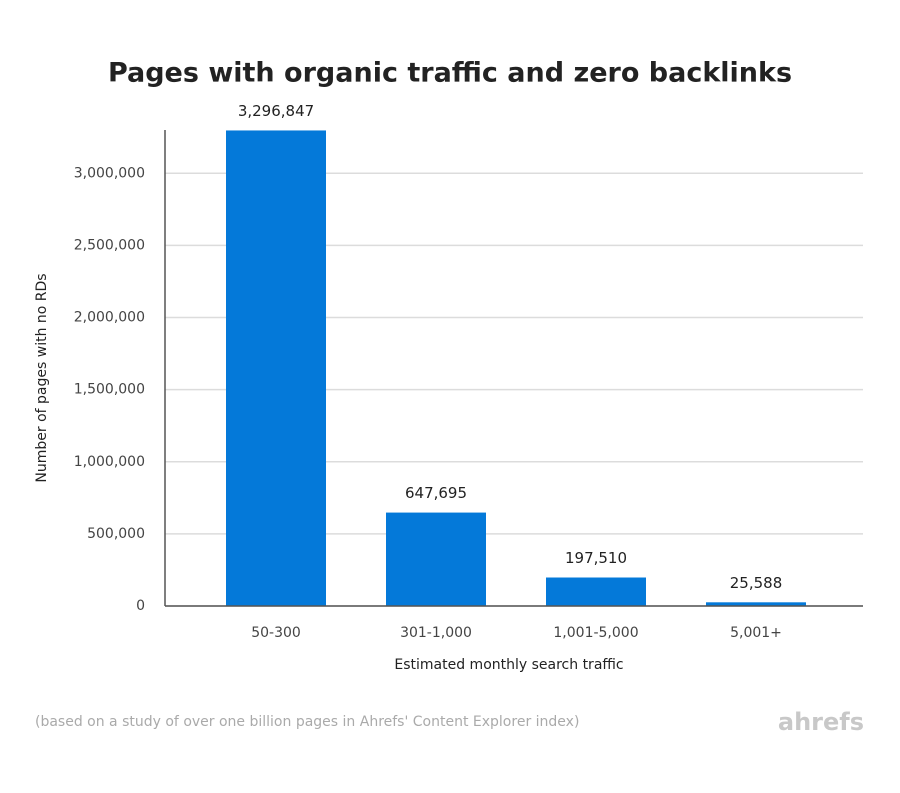 This screenshot has height=793, width=900. What do you see at coordinates (109, 390) in the screenshot?
I see `y-tick-label: 1,500,000` at bounding box center [109, 390].